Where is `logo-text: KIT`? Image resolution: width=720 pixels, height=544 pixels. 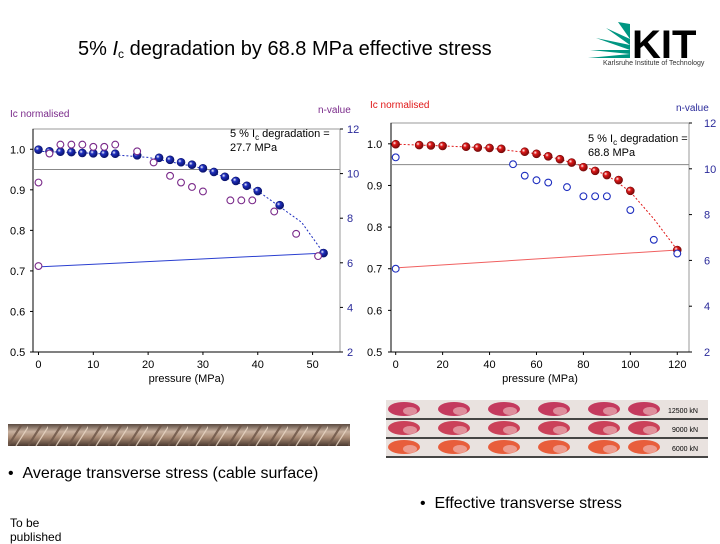 logo-text: KIT is located at coordinates (664, 45).